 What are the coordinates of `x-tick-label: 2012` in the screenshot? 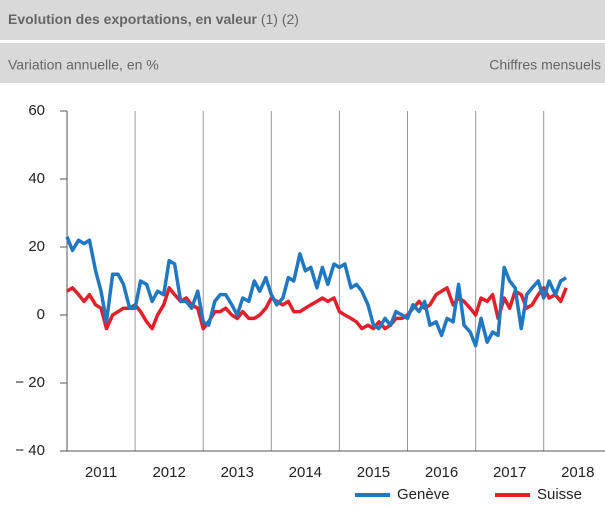 It's located at (168, 472).